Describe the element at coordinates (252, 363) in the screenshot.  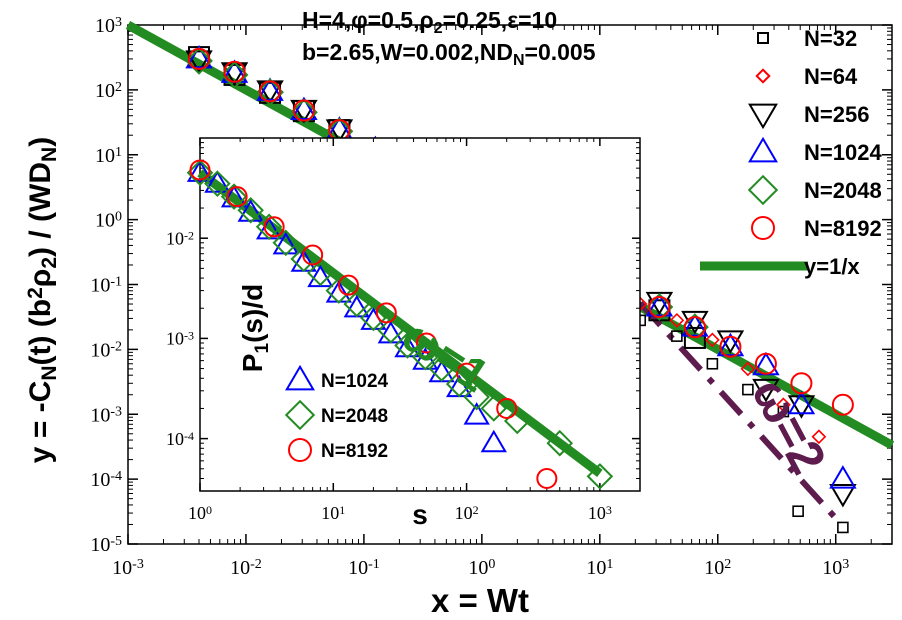
I see `inset-ylabel-part: P` at that location.